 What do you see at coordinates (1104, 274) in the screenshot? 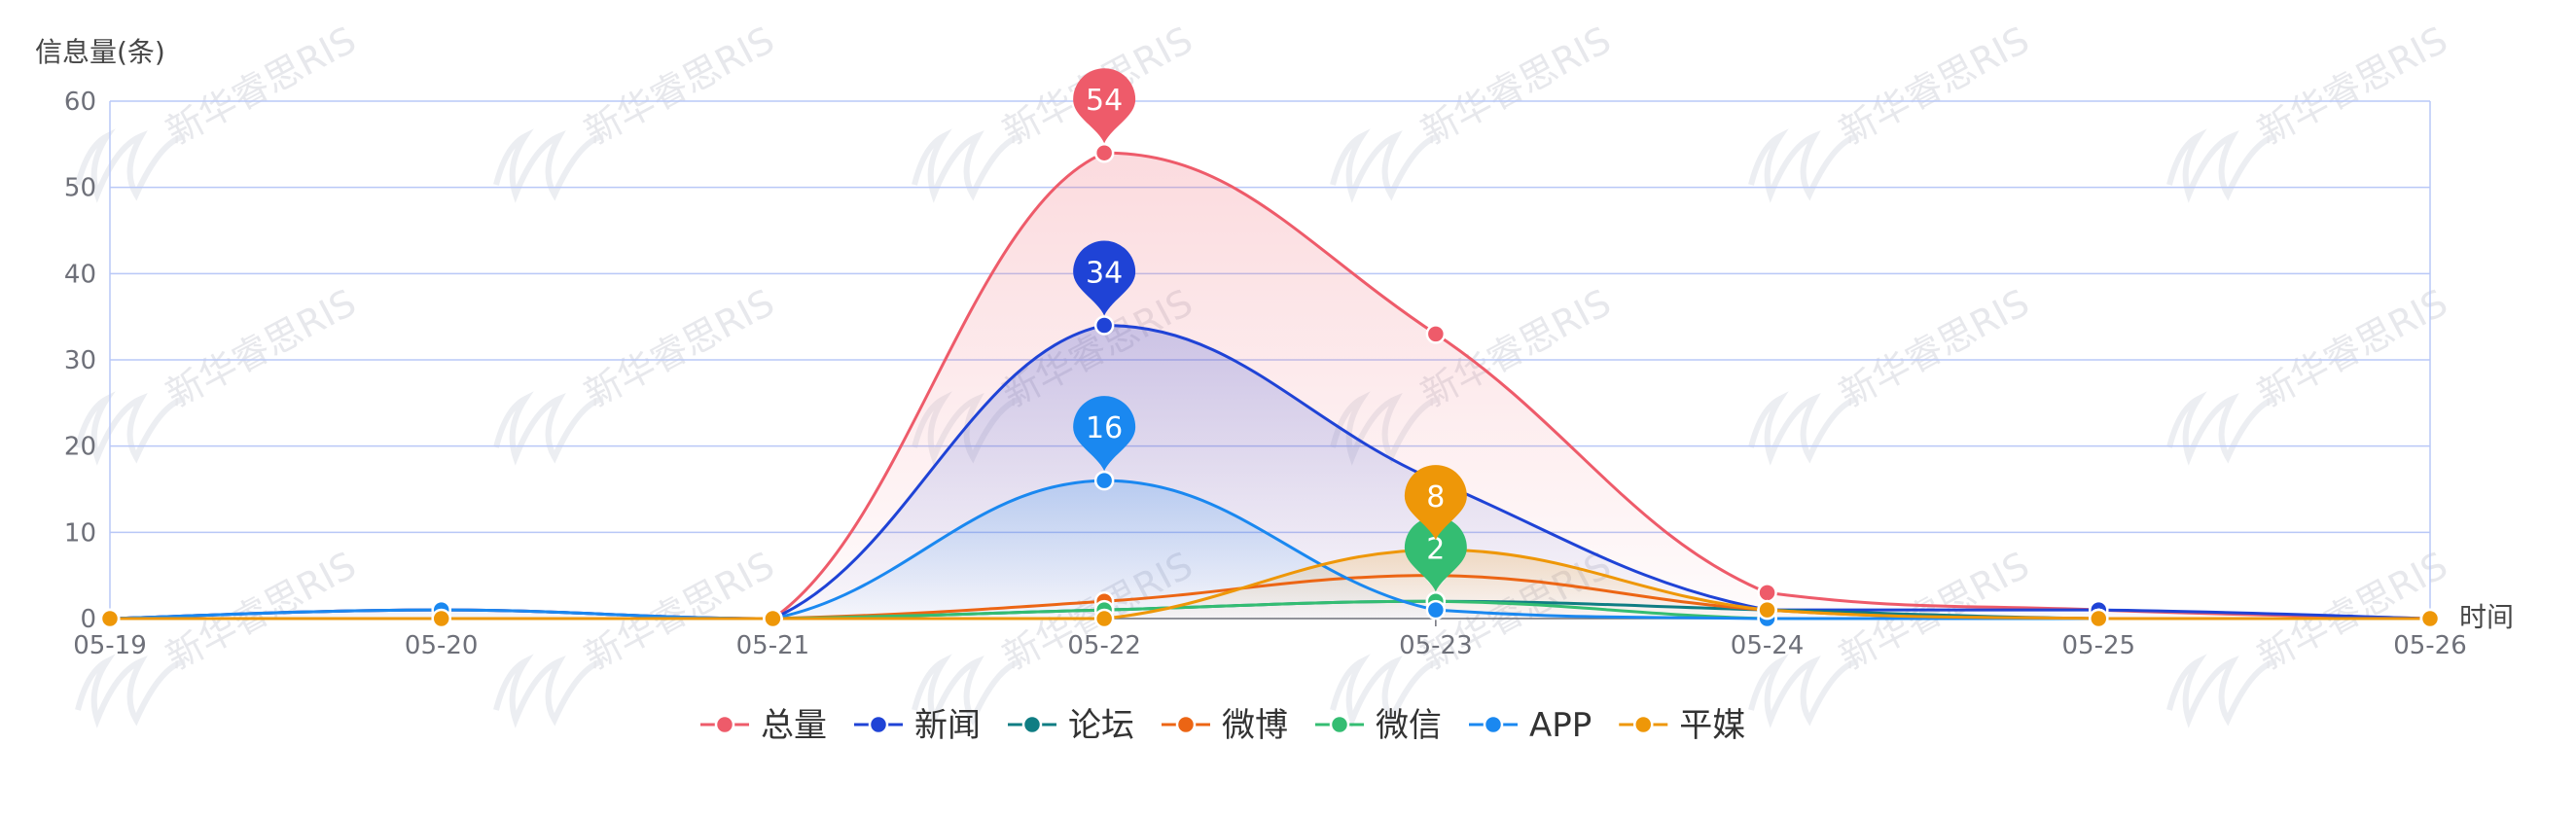
I see `max-value-label-s1: 34` at bounding box center [1104, 274].